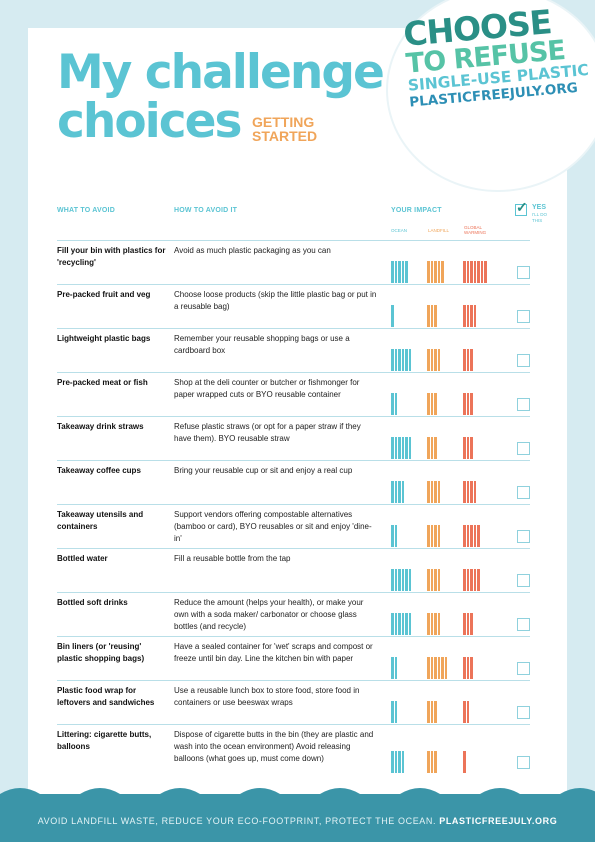  Describe the element at coordinates (100, 426) in the screenshot. I see `what-to-avoid-cell: Takeaway drink straws` at that location.